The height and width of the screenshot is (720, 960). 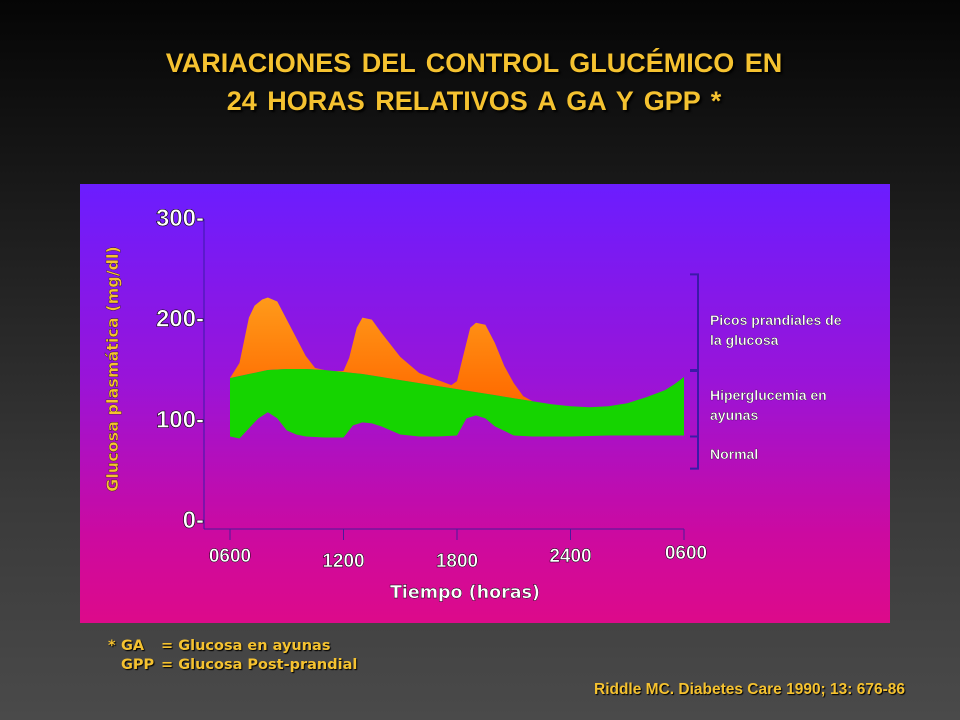 What do you see at coordinates (138, 665) in the screenshot?
I see `footnote-abbr-gpp: GPP` at bounding box center [138, 665].